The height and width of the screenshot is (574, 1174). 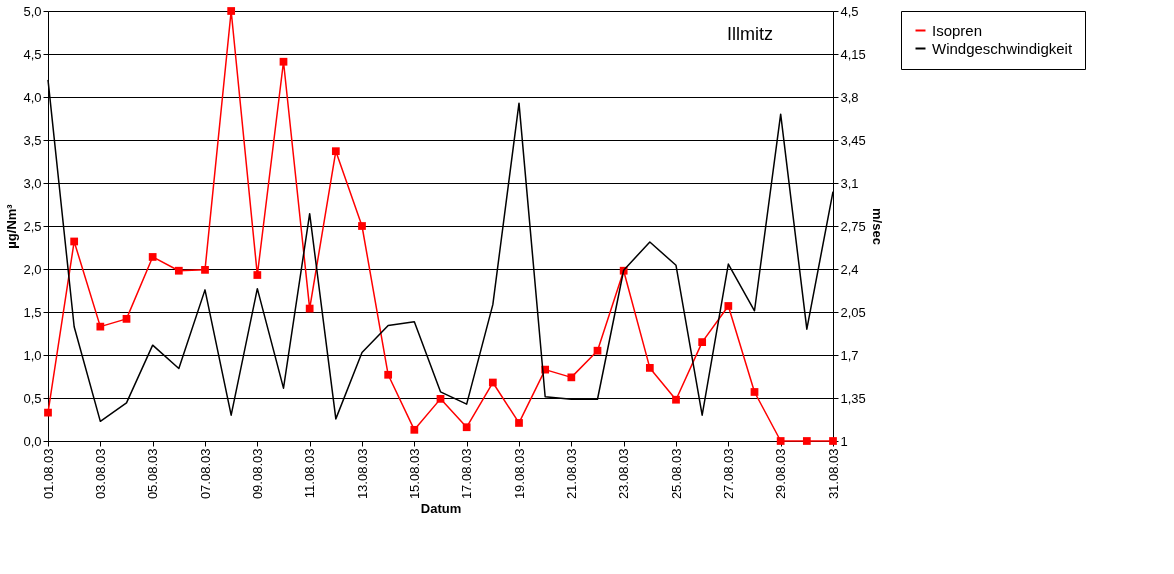 What do you see at coordinates (853, 226) in the screenshot?
I see `y2-tick-label: 2,75` at bounding box center [853, 226].